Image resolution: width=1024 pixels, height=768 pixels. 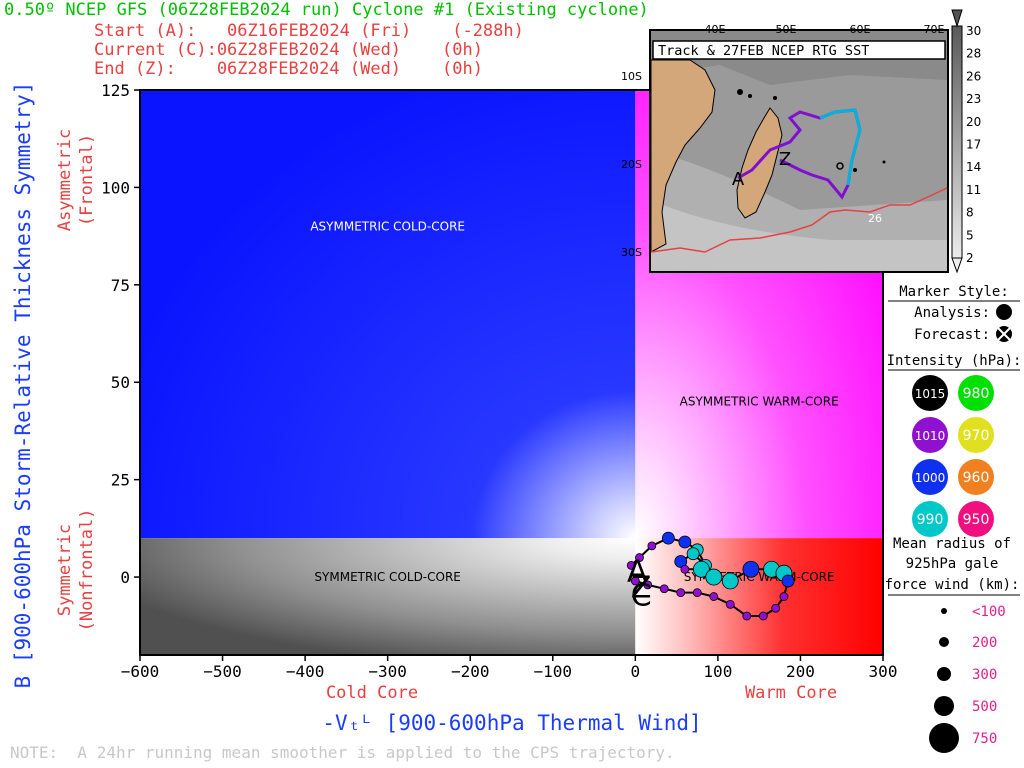 I want to click on intensity-value: 950, so click(x=976, y=520).